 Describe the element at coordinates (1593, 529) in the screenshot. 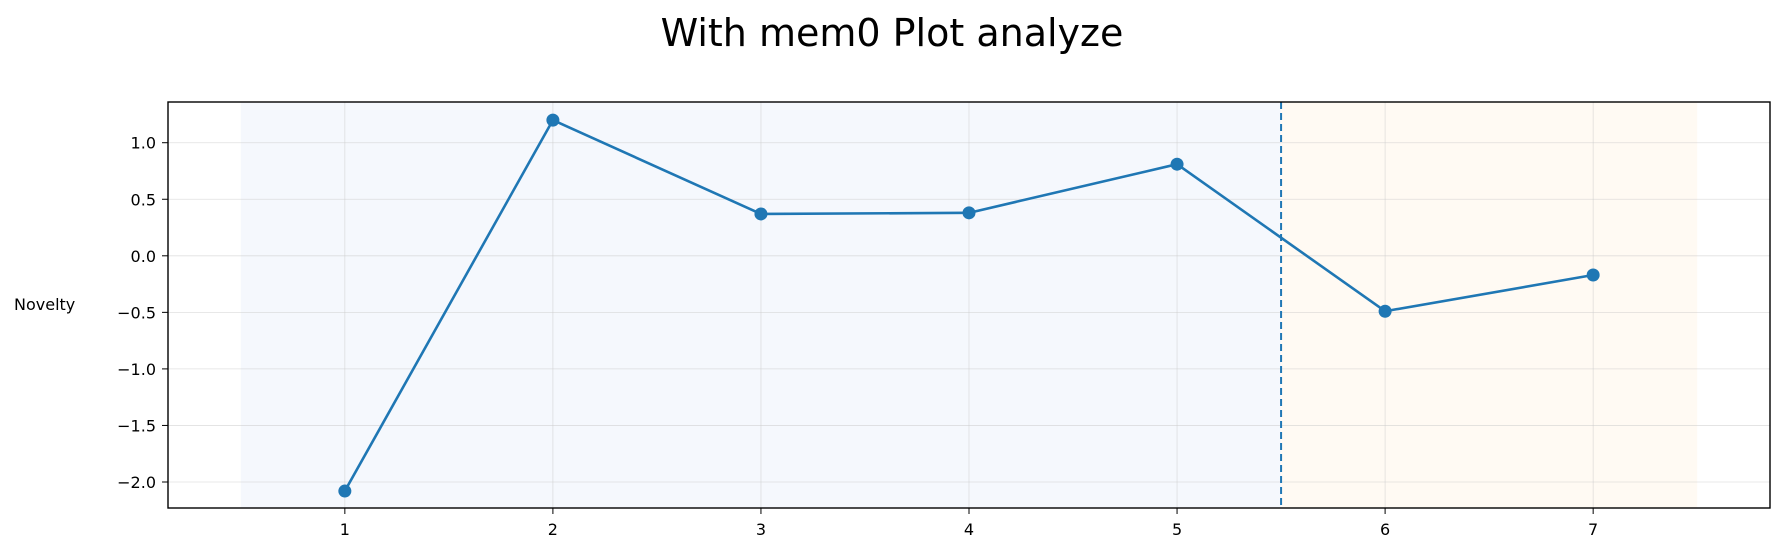

I see `x-tick-label: 7` at that location.